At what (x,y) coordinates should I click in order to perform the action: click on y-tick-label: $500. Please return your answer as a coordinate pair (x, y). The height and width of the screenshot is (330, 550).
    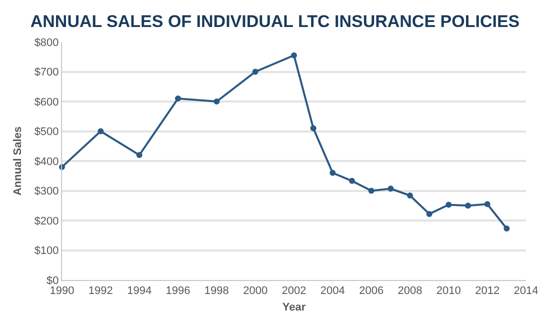
    Looking at the image, I should click on (46, 132).